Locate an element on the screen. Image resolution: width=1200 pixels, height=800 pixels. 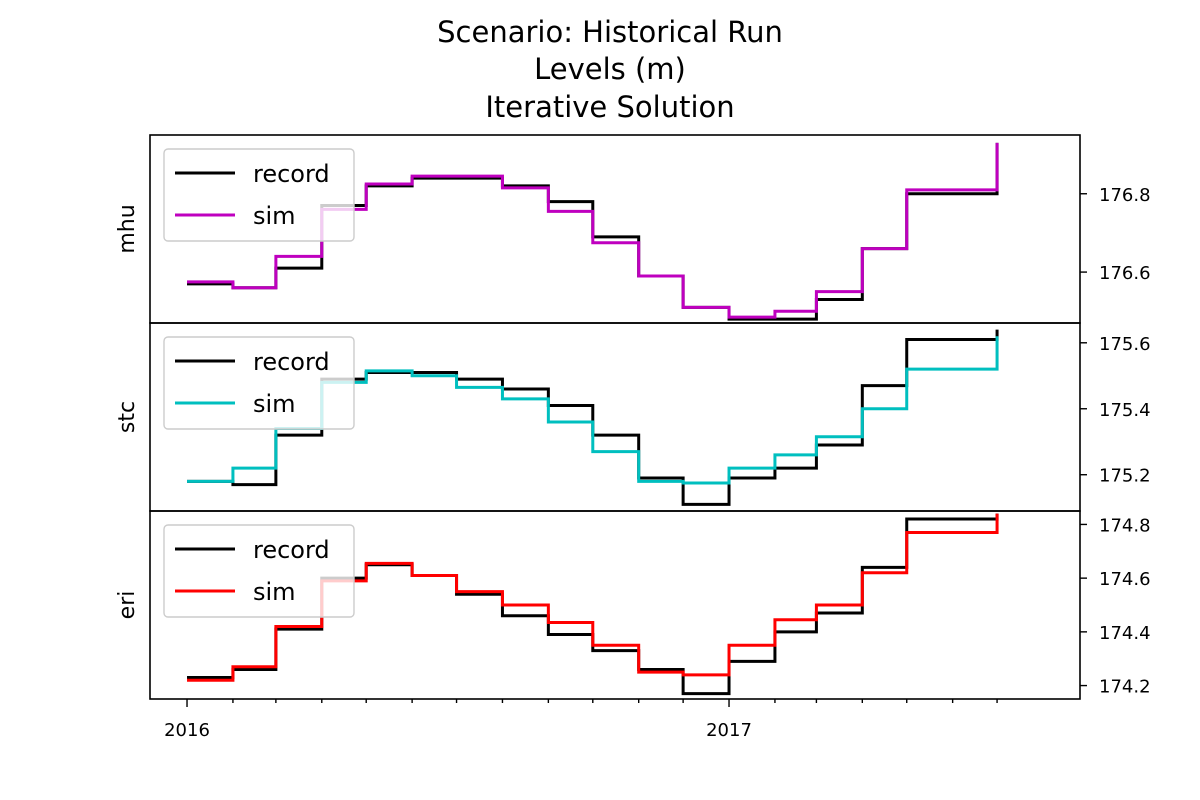
y-tick-label-stc: 175.6 is located at coordinates (1125, 344).